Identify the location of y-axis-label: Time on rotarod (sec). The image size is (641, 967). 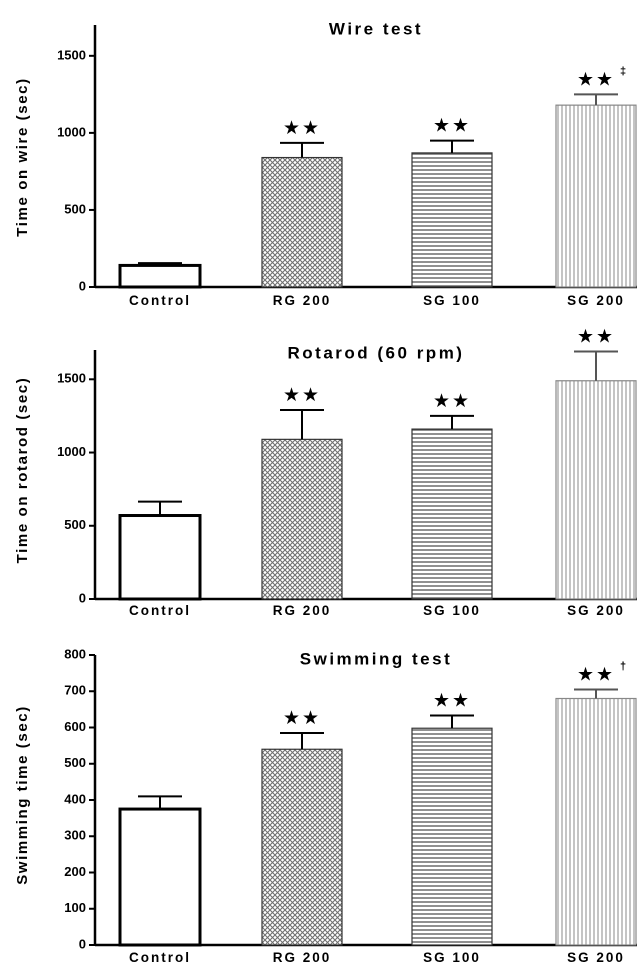
(22, 470).